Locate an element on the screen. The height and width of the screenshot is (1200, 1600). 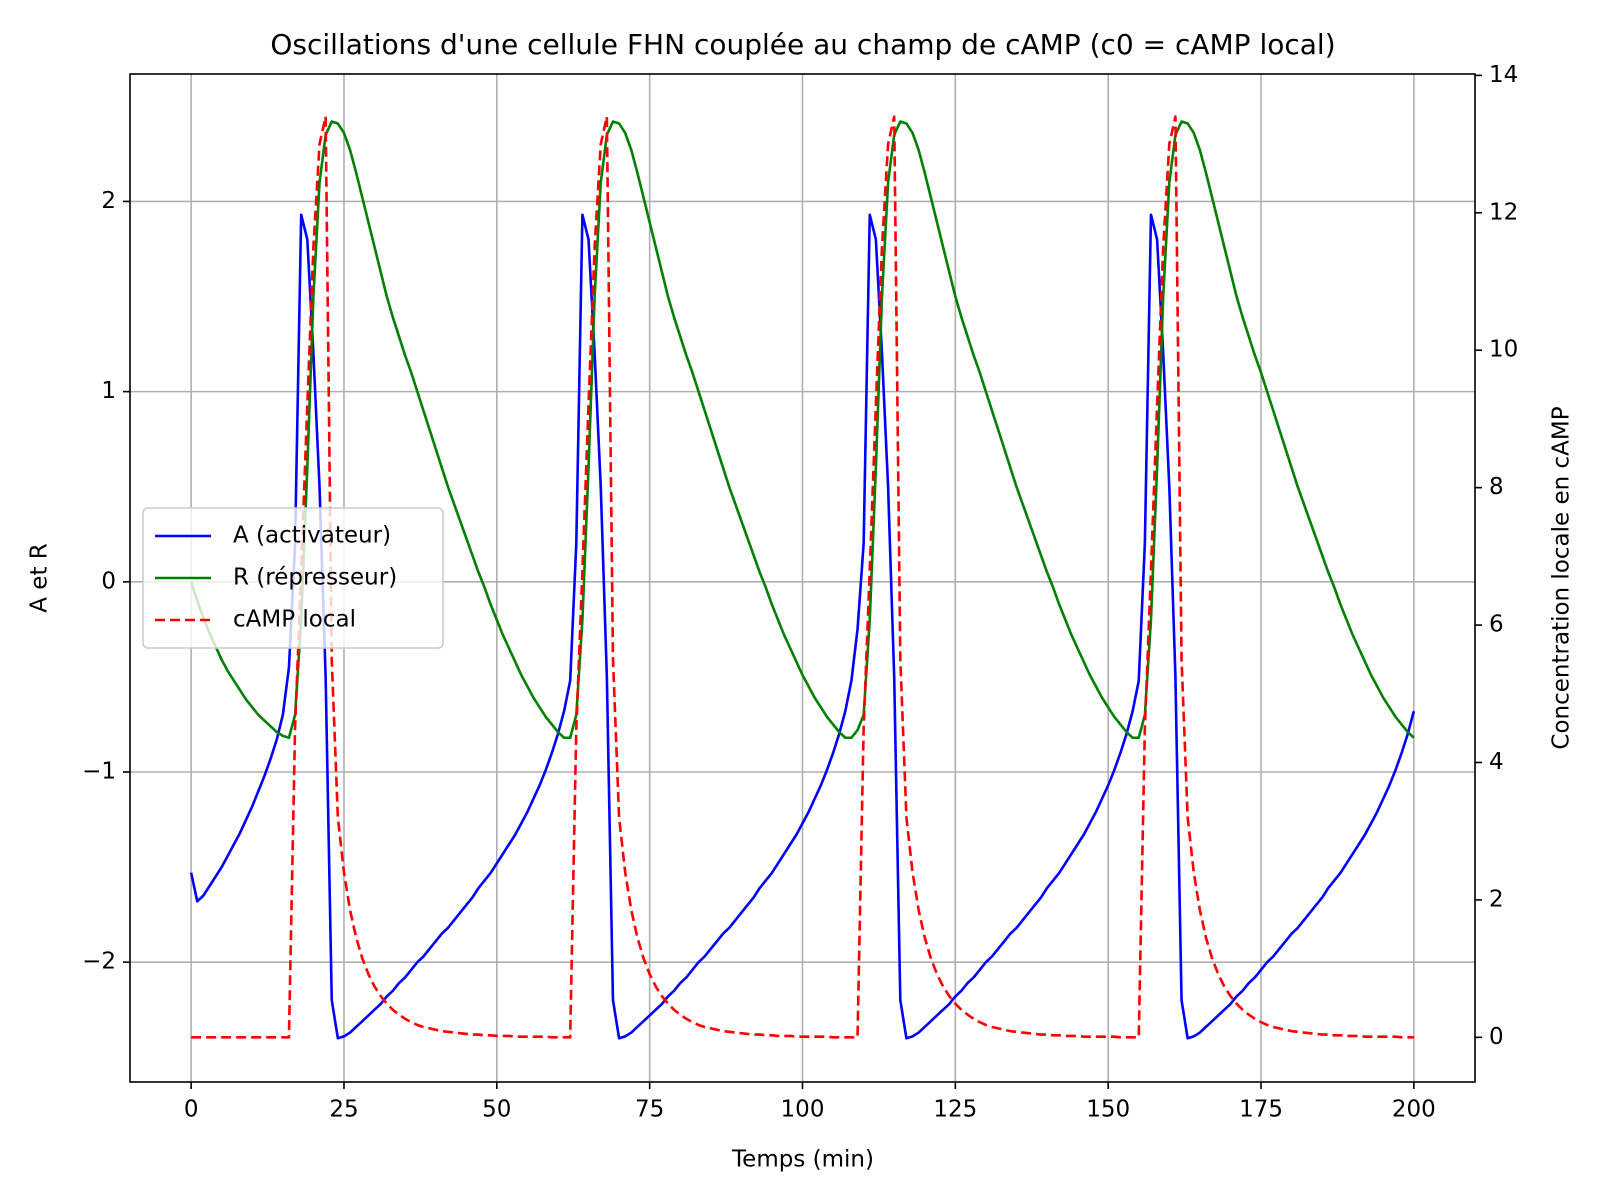
legend-label: A (activateur) is located at coordinates (312, 536).